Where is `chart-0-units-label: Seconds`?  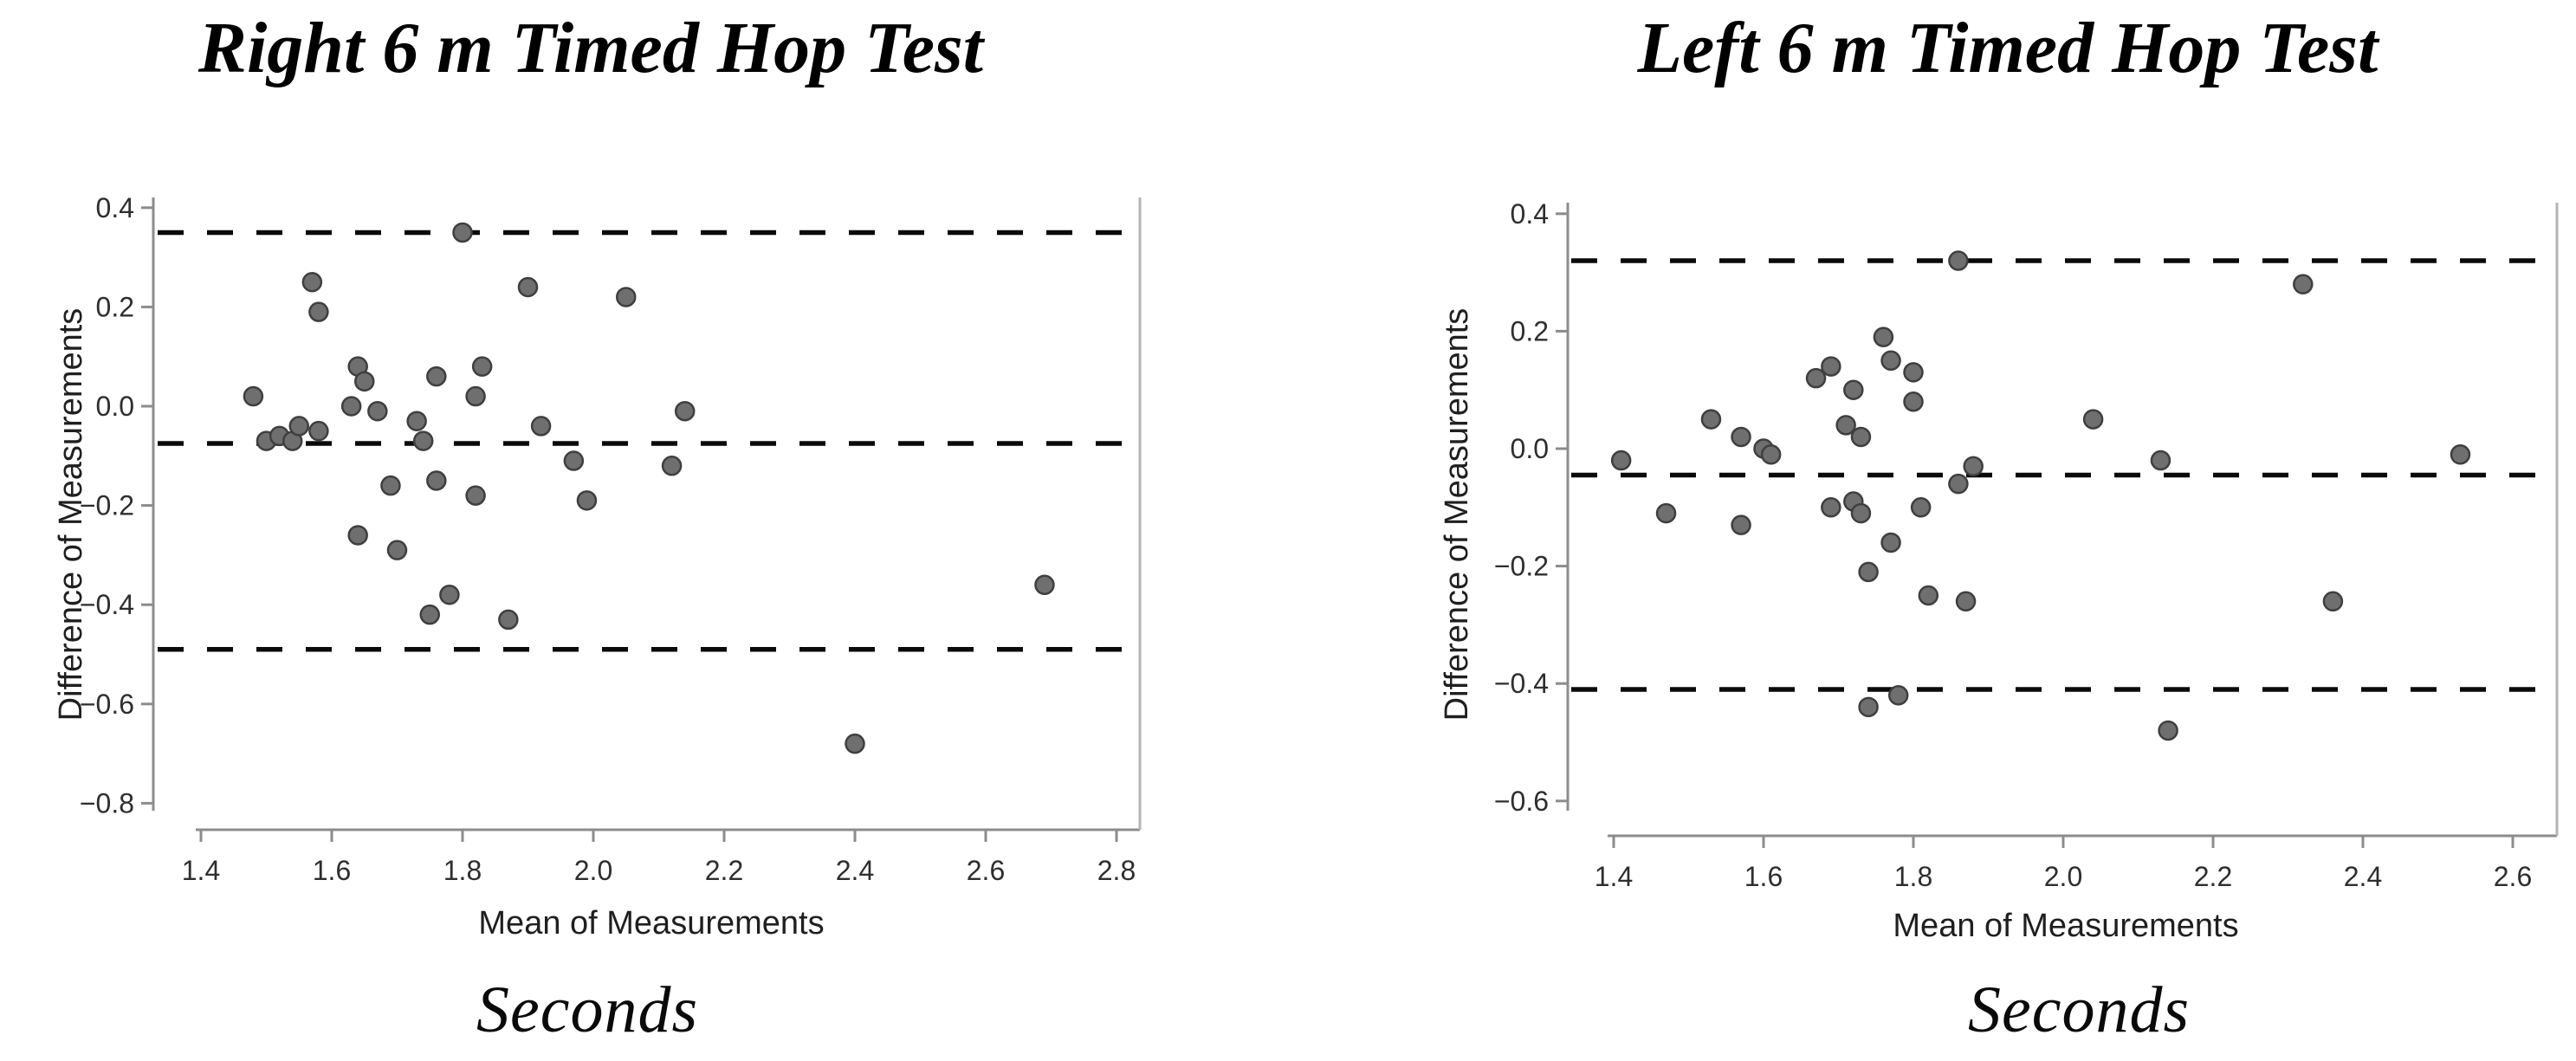 chart-0-units-label: Seconds is located at coordinates (587, 1010).